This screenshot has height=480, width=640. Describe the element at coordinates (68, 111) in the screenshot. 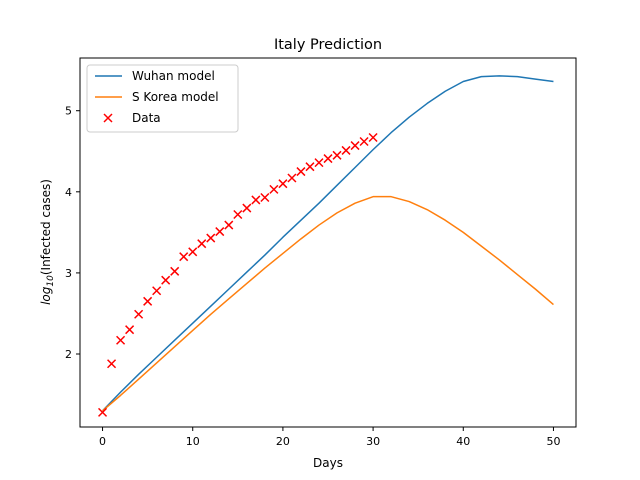

I see `y-tick-label: 5` at that location.